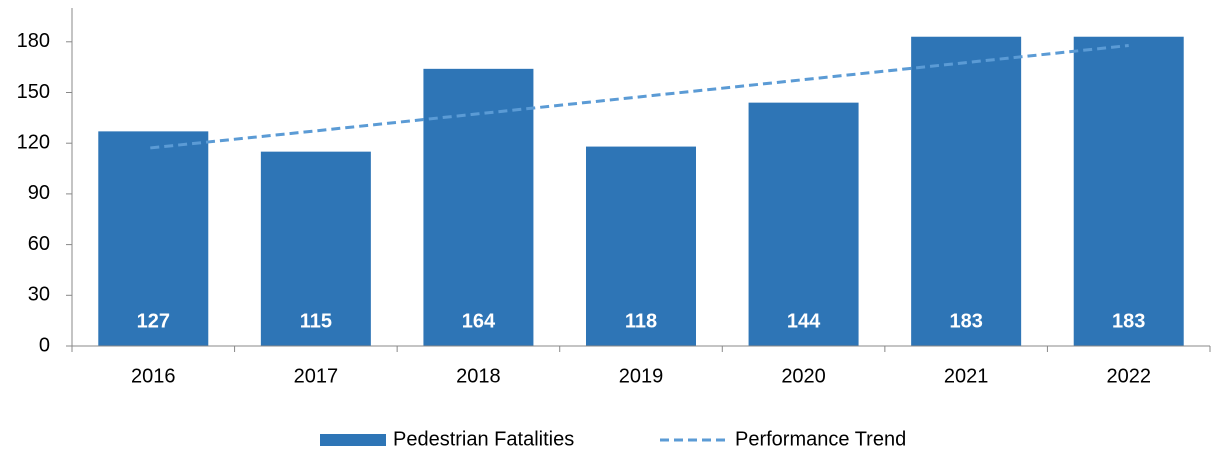 Image resolution: width=1211 pixels, height=455 pixels. What do you see at coordinates (803, 376) in the screenshot?
I see `x-tick-label: 2020` at bounding box center [803, 376].